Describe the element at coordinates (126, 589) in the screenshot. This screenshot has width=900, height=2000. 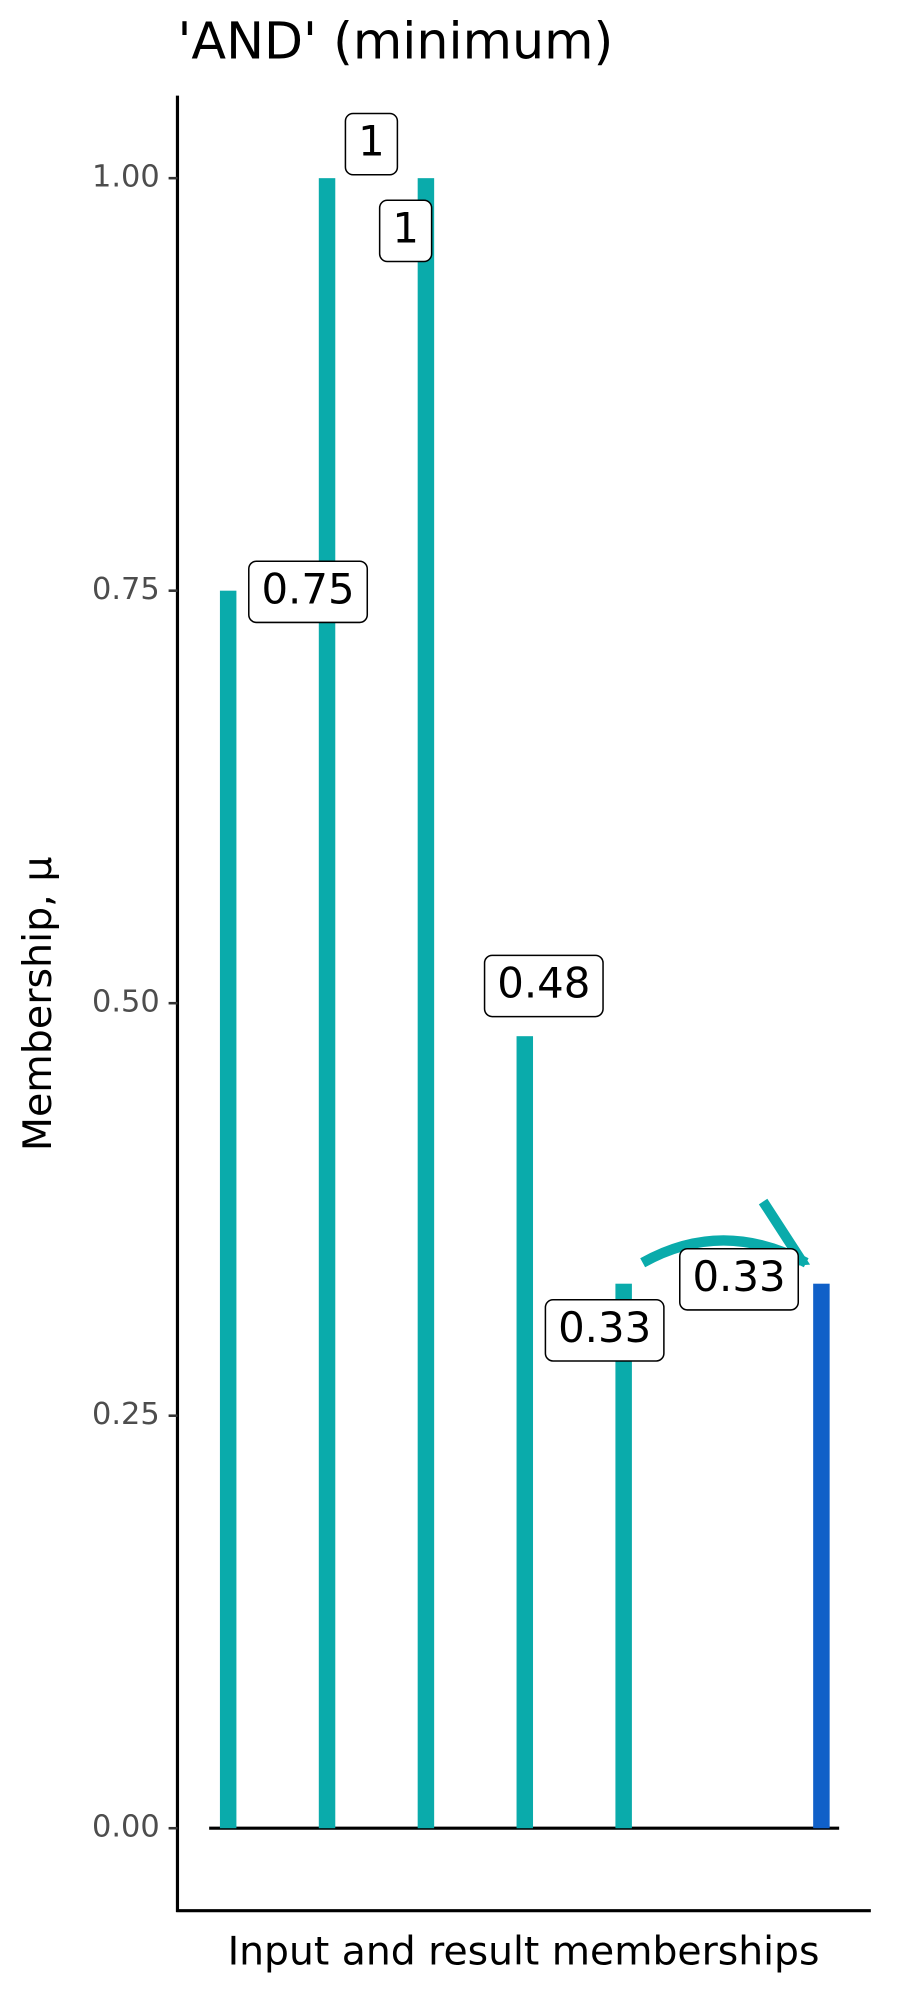
I see `y-tick-label: 0.75` at that location.